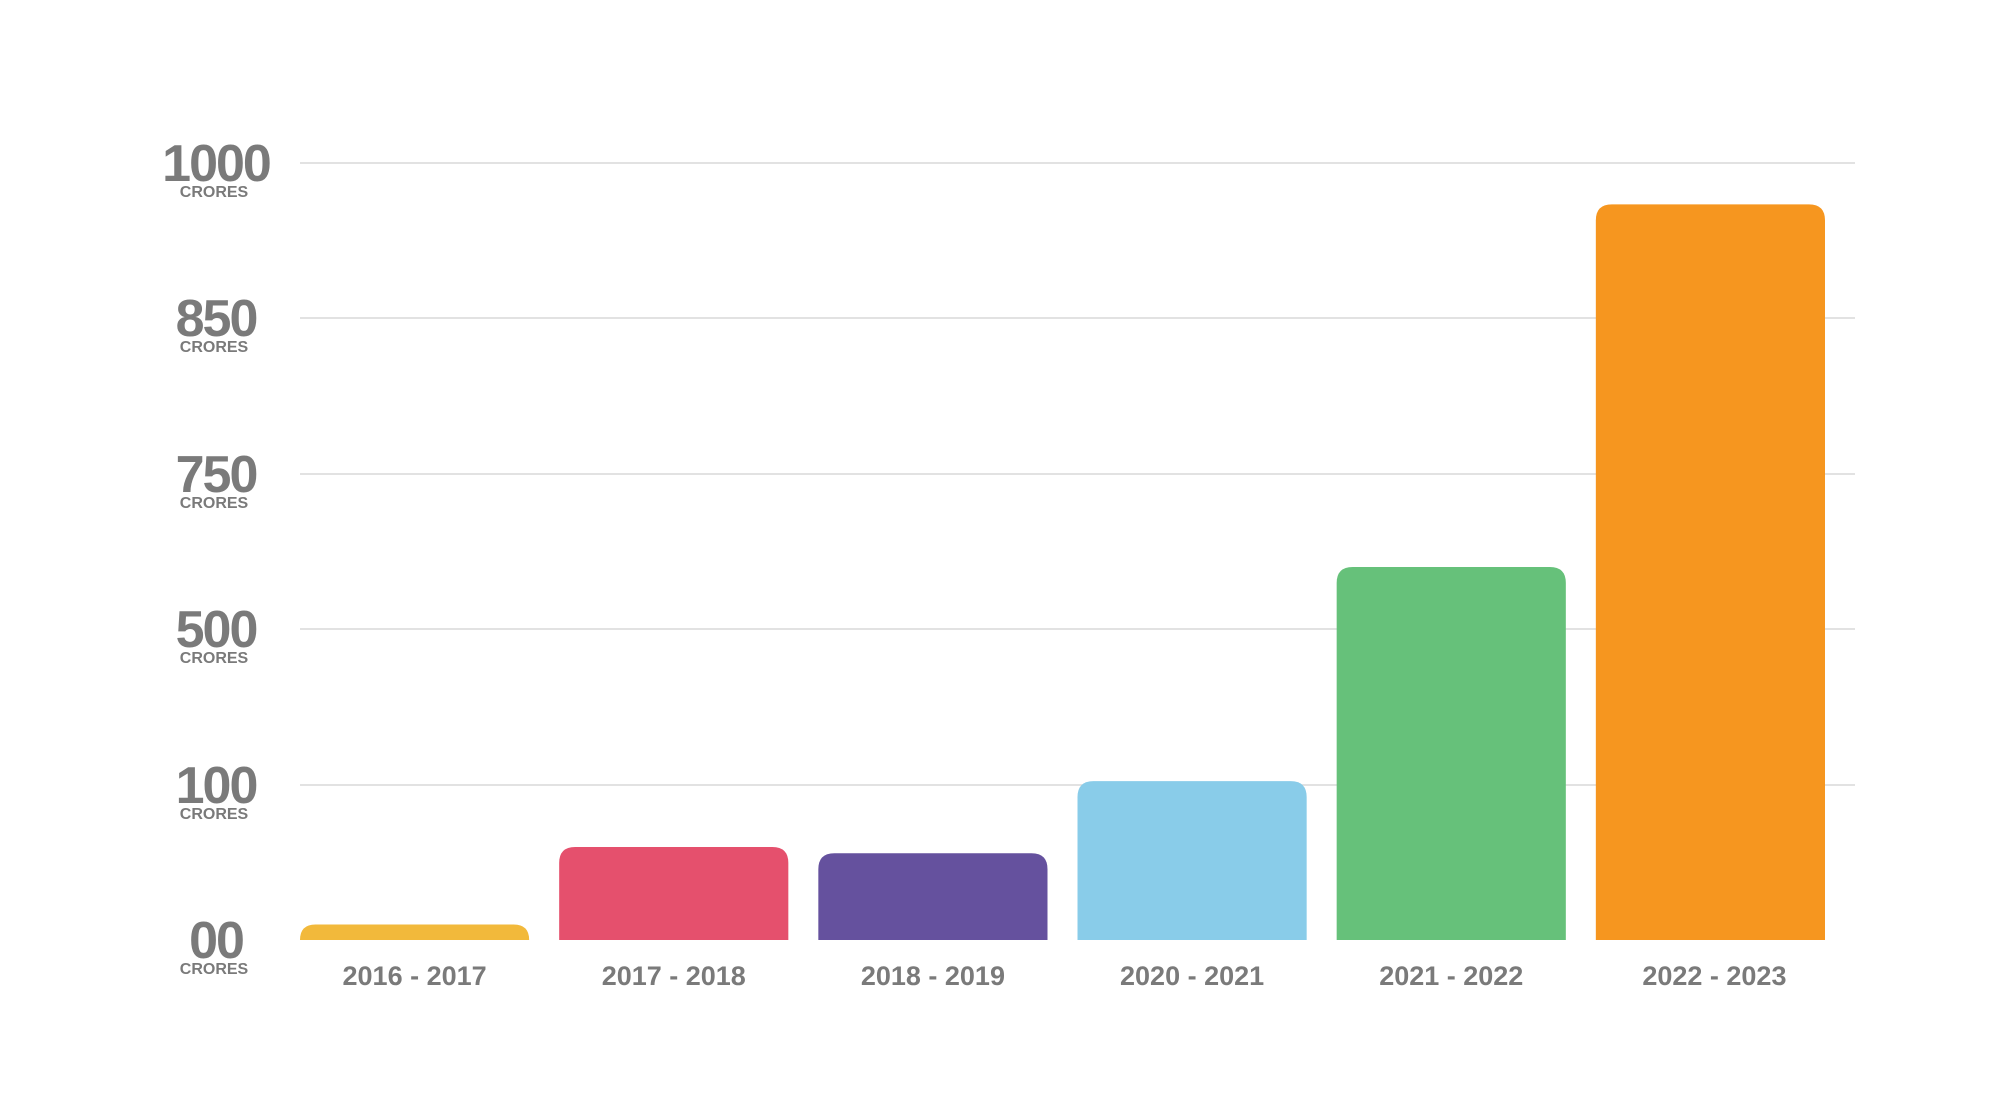  Describe the element at coordinates (1192, 976) in the screenshot. I see `x-category-label: 2020 - 2021` at that location.